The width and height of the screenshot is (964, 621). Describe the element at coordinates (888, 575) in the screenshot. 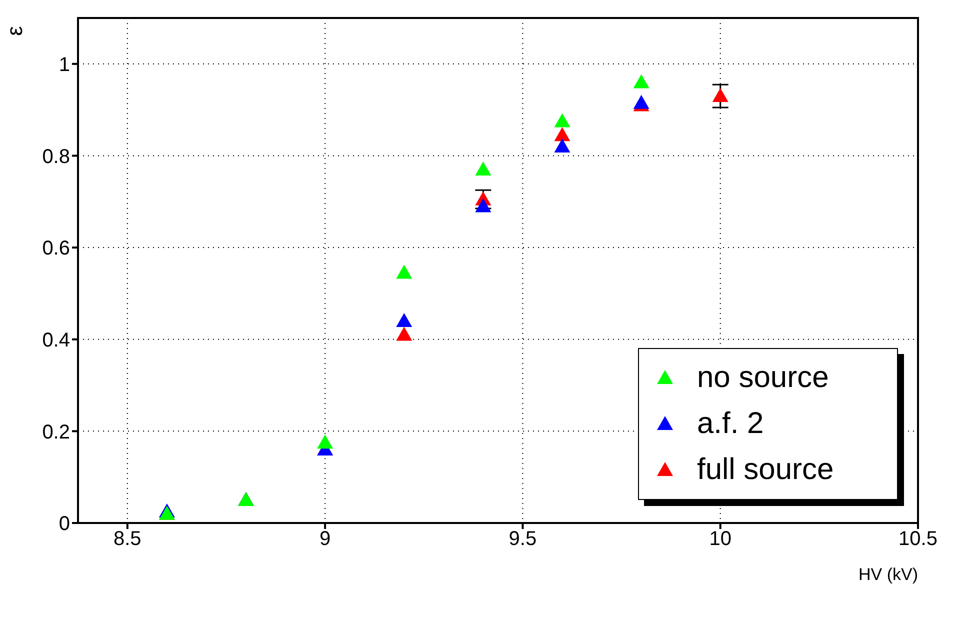

I see `x-axis-title: HV (kV)` at that location.